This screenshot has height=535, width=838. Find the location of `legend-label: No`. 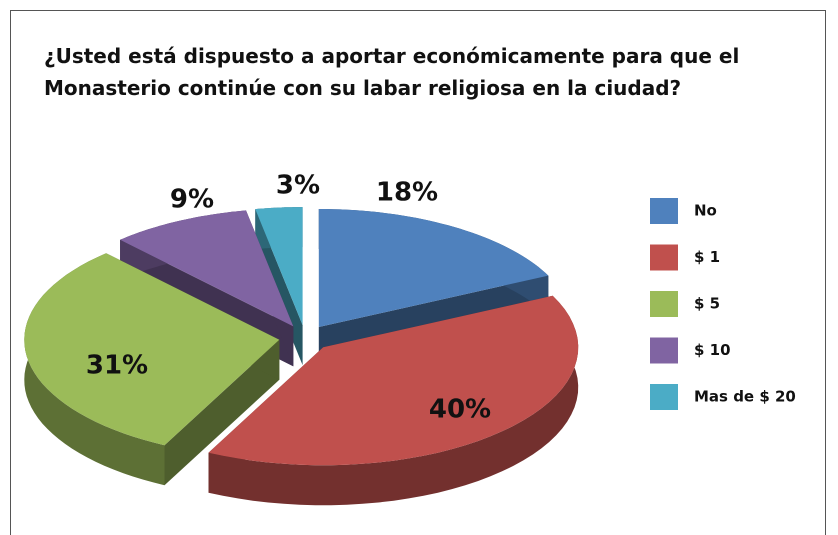

legend-label: No is located at coordinates (705, 211).